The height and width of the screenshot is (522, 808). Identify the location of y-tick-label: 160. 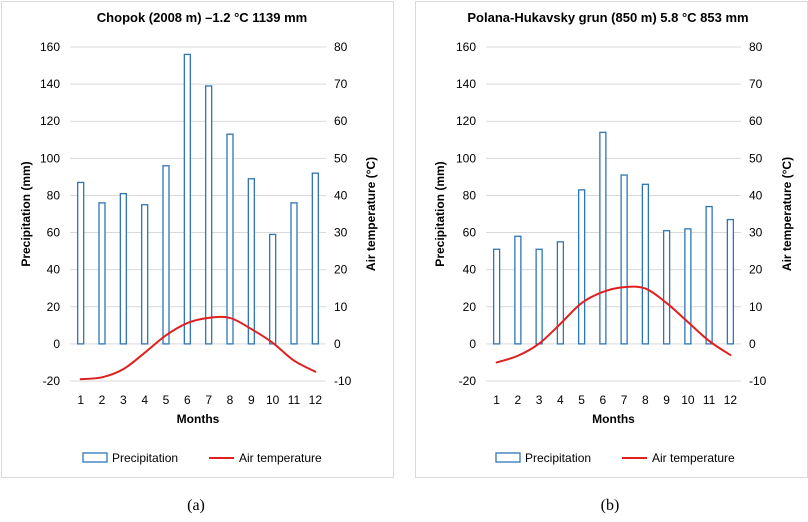
(50, 47).